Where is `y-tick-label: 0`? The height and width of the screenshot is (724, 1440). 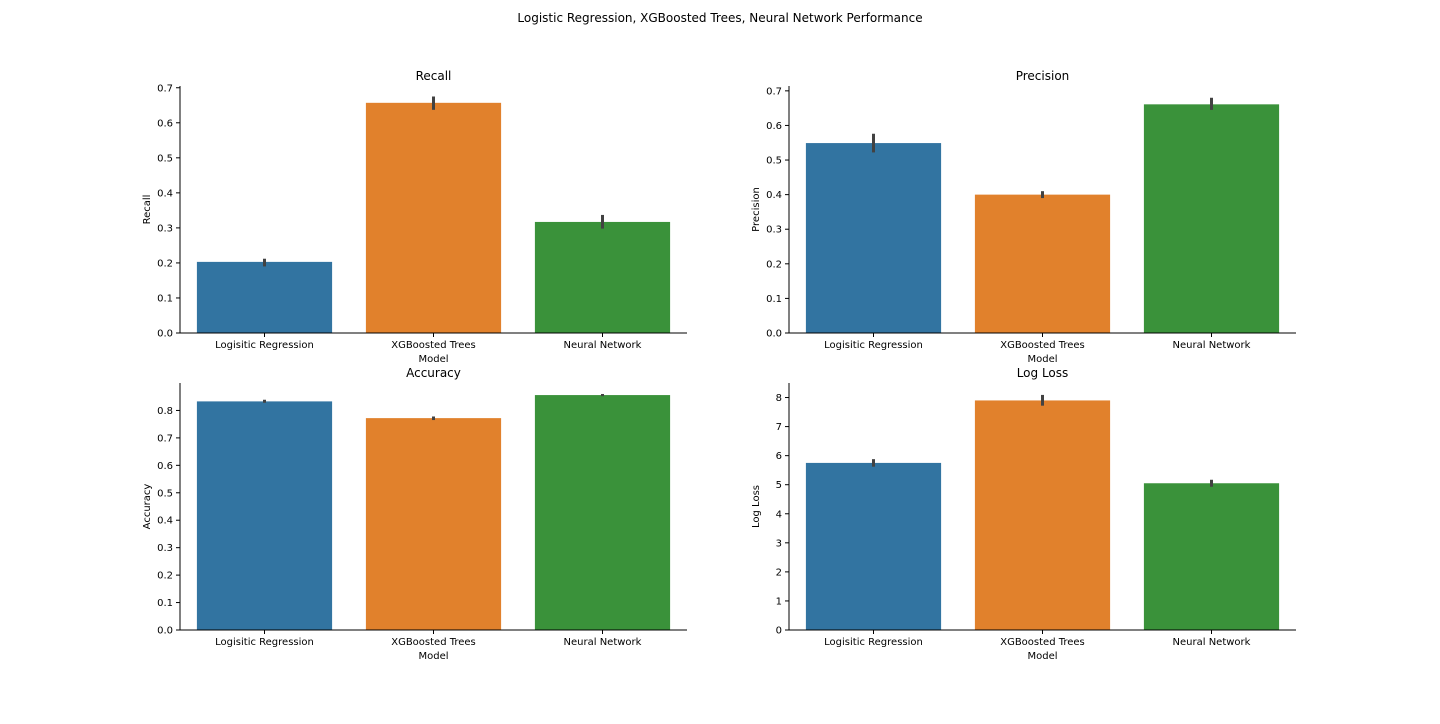
y-tick-label: 0 is located at coordinates (779, 631).